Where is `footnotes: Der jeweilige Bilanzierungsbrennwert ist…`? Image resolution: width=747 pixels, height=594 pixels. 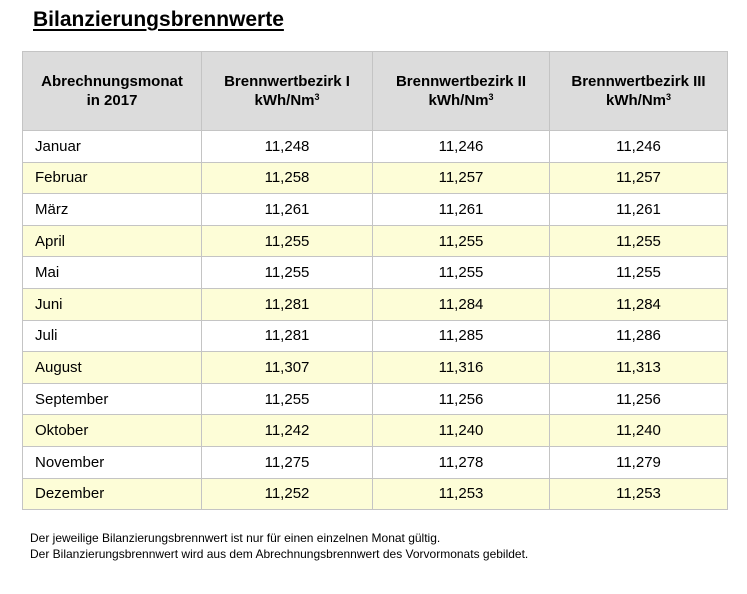
footnotes: Der jeweilige Bilanzierungsbrennwert ist… is located at coordinates (279, 546).